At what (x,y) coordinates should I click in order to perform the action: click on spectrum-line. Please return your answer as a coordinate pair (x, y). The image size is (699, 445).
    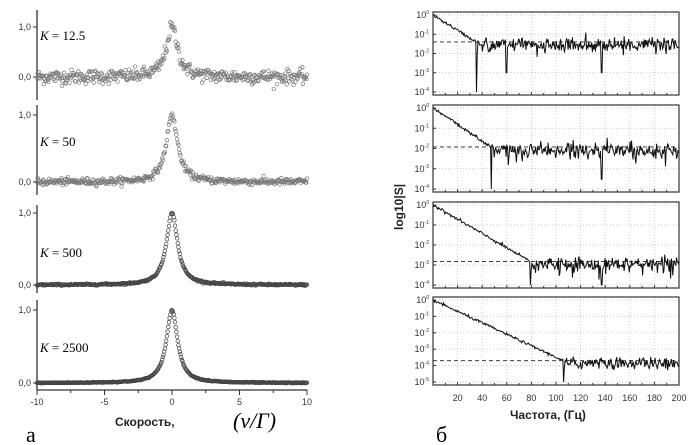
    Looking at the image, I should click on (556, 245).